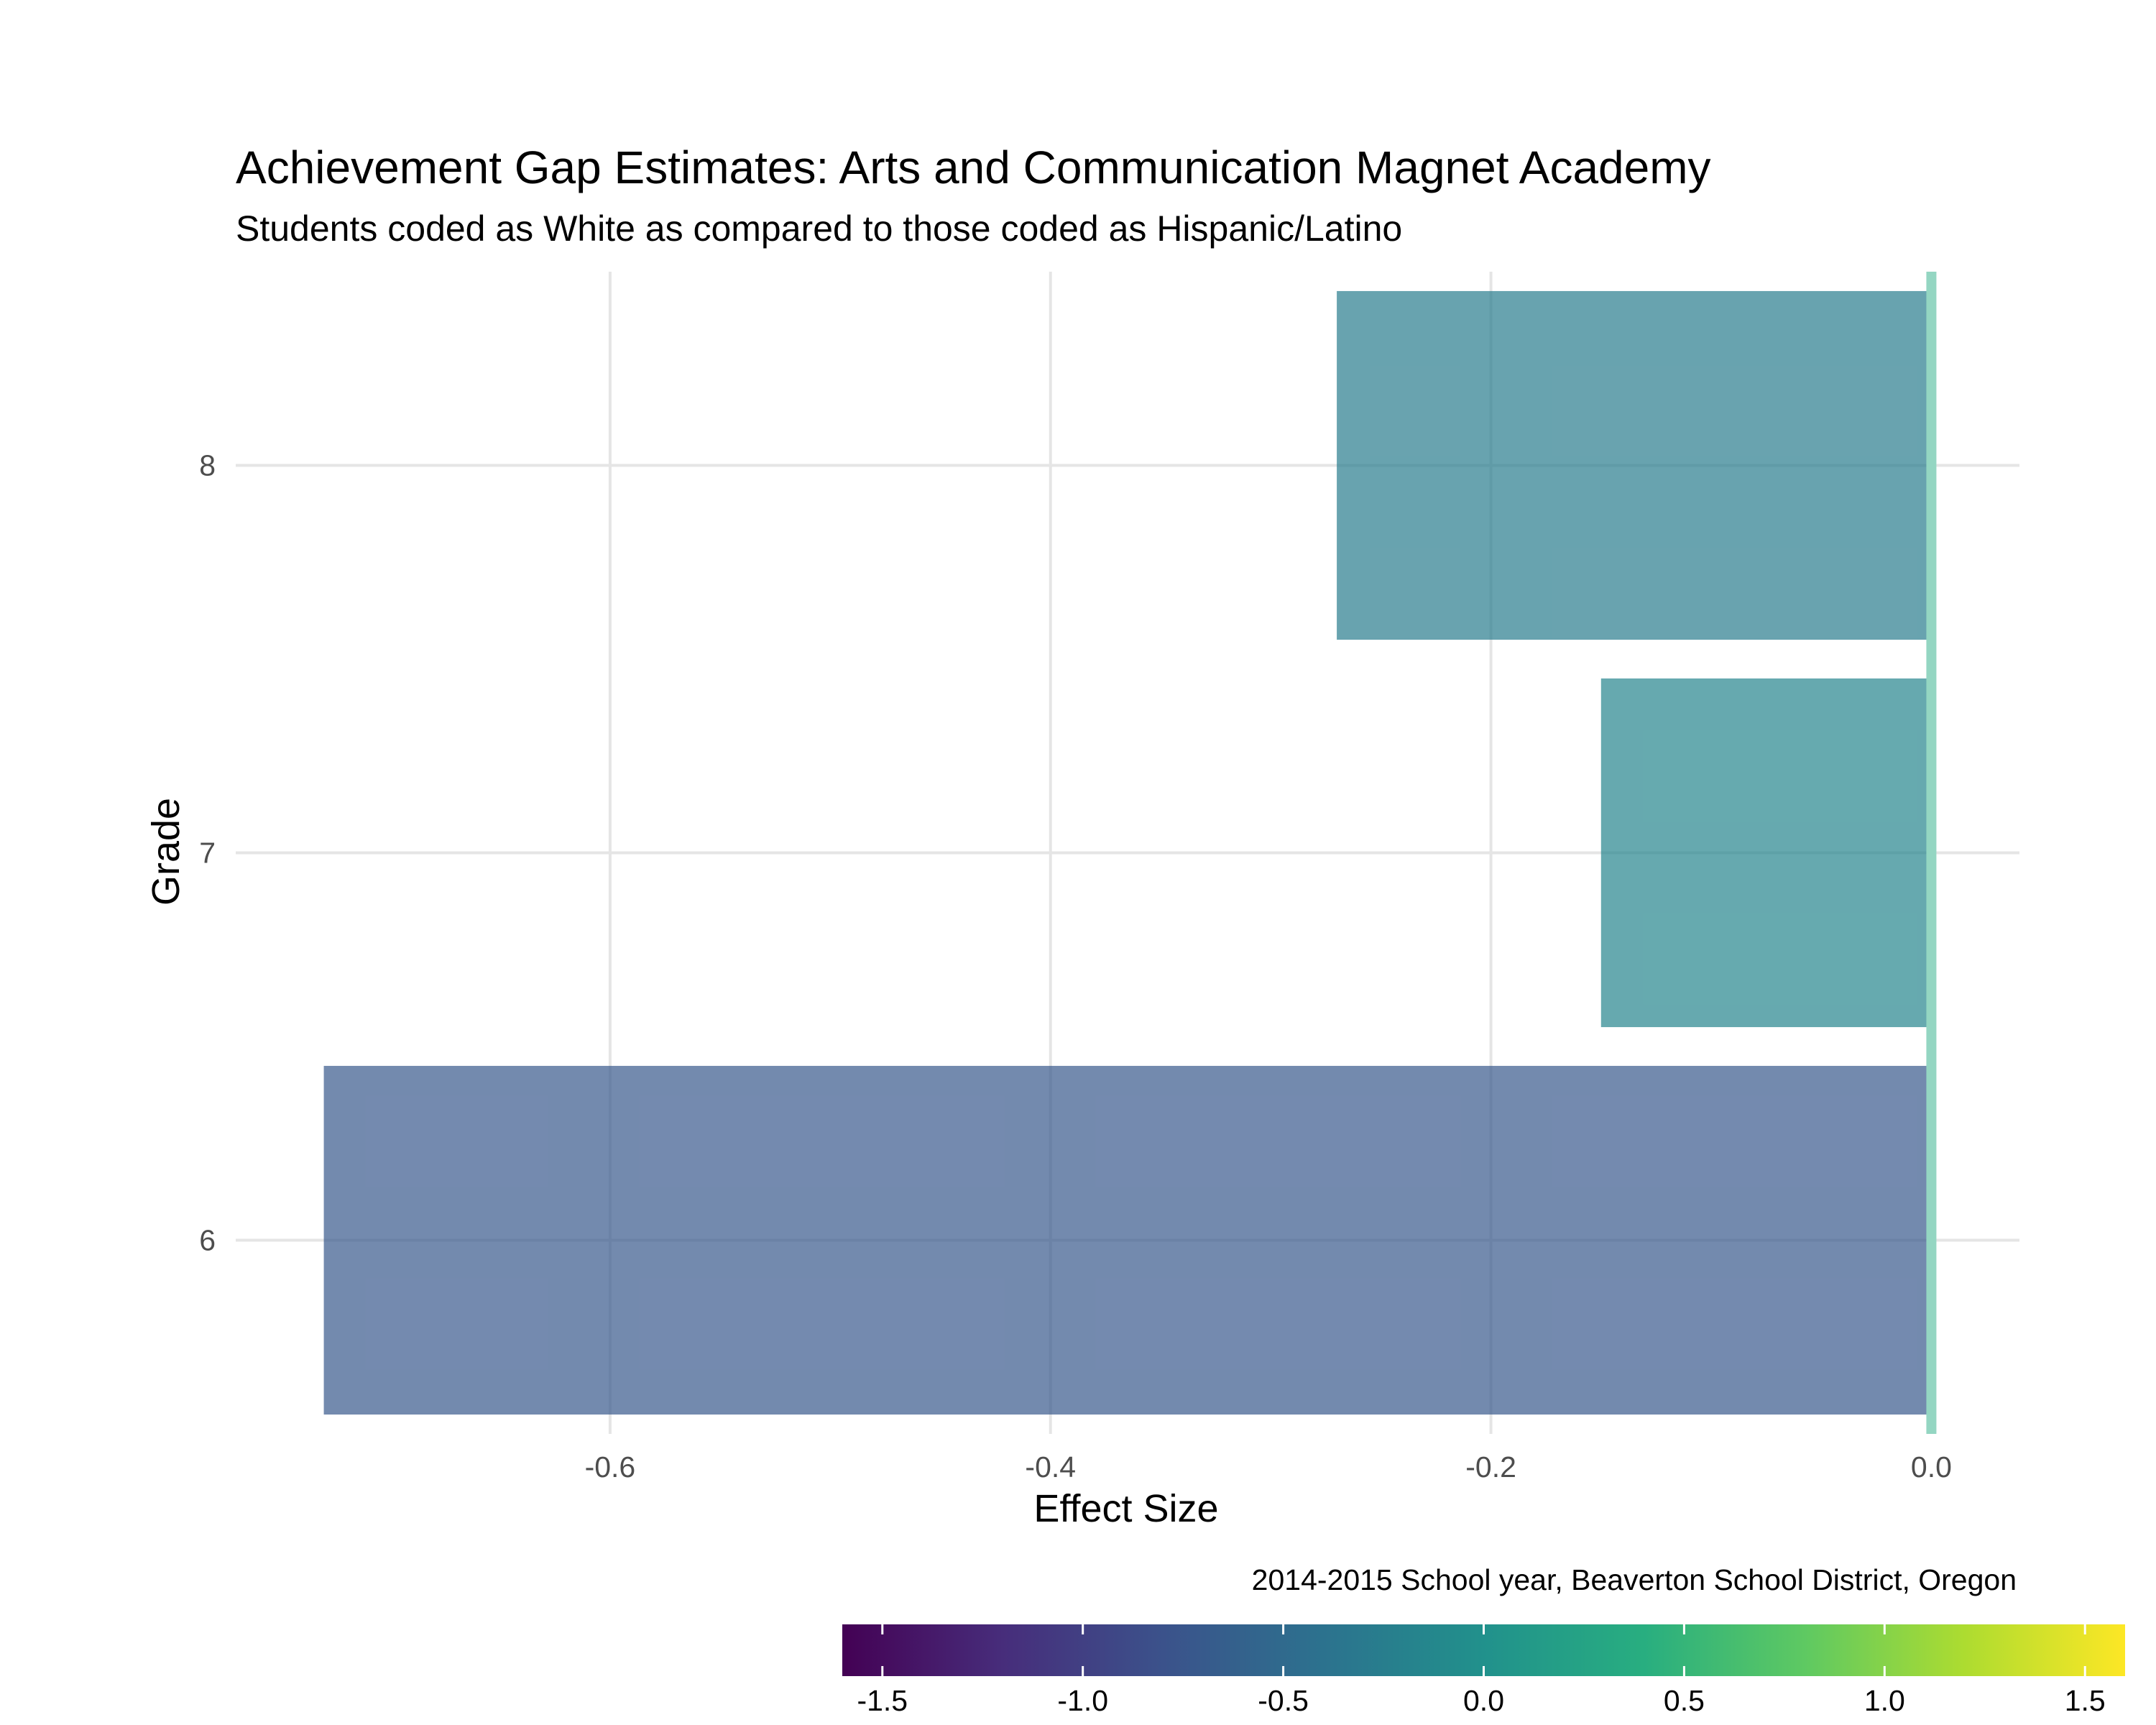  What do you see at coordinates (1050, 1467) in the screenshot?
I see `x-tick-label: -0.4` at bounding box center [1050, 1467].